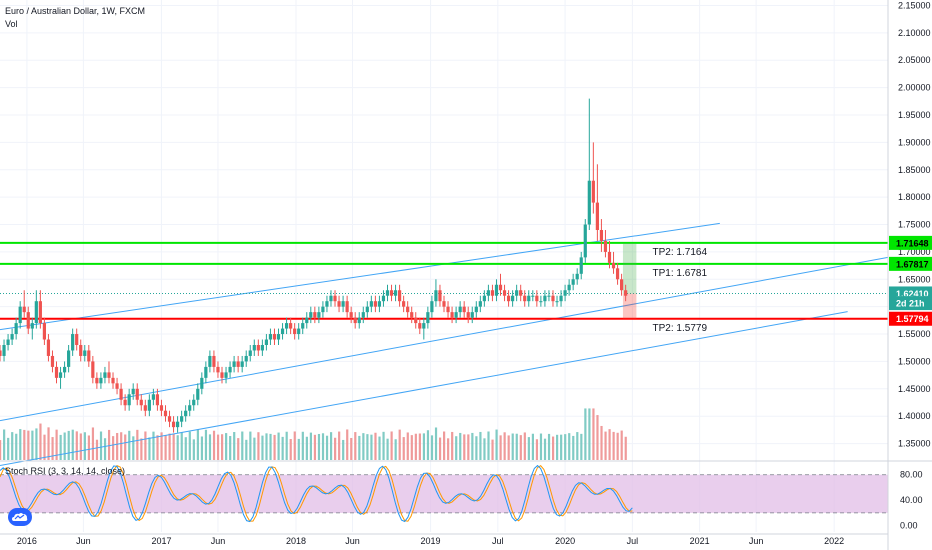 Image resolution: width=932 pixels, height=550 pixels. What do you see at coordinates (910, 304) in the screenshot?
I see `price-label: 2d 21h` at bounding box center [910, 304].